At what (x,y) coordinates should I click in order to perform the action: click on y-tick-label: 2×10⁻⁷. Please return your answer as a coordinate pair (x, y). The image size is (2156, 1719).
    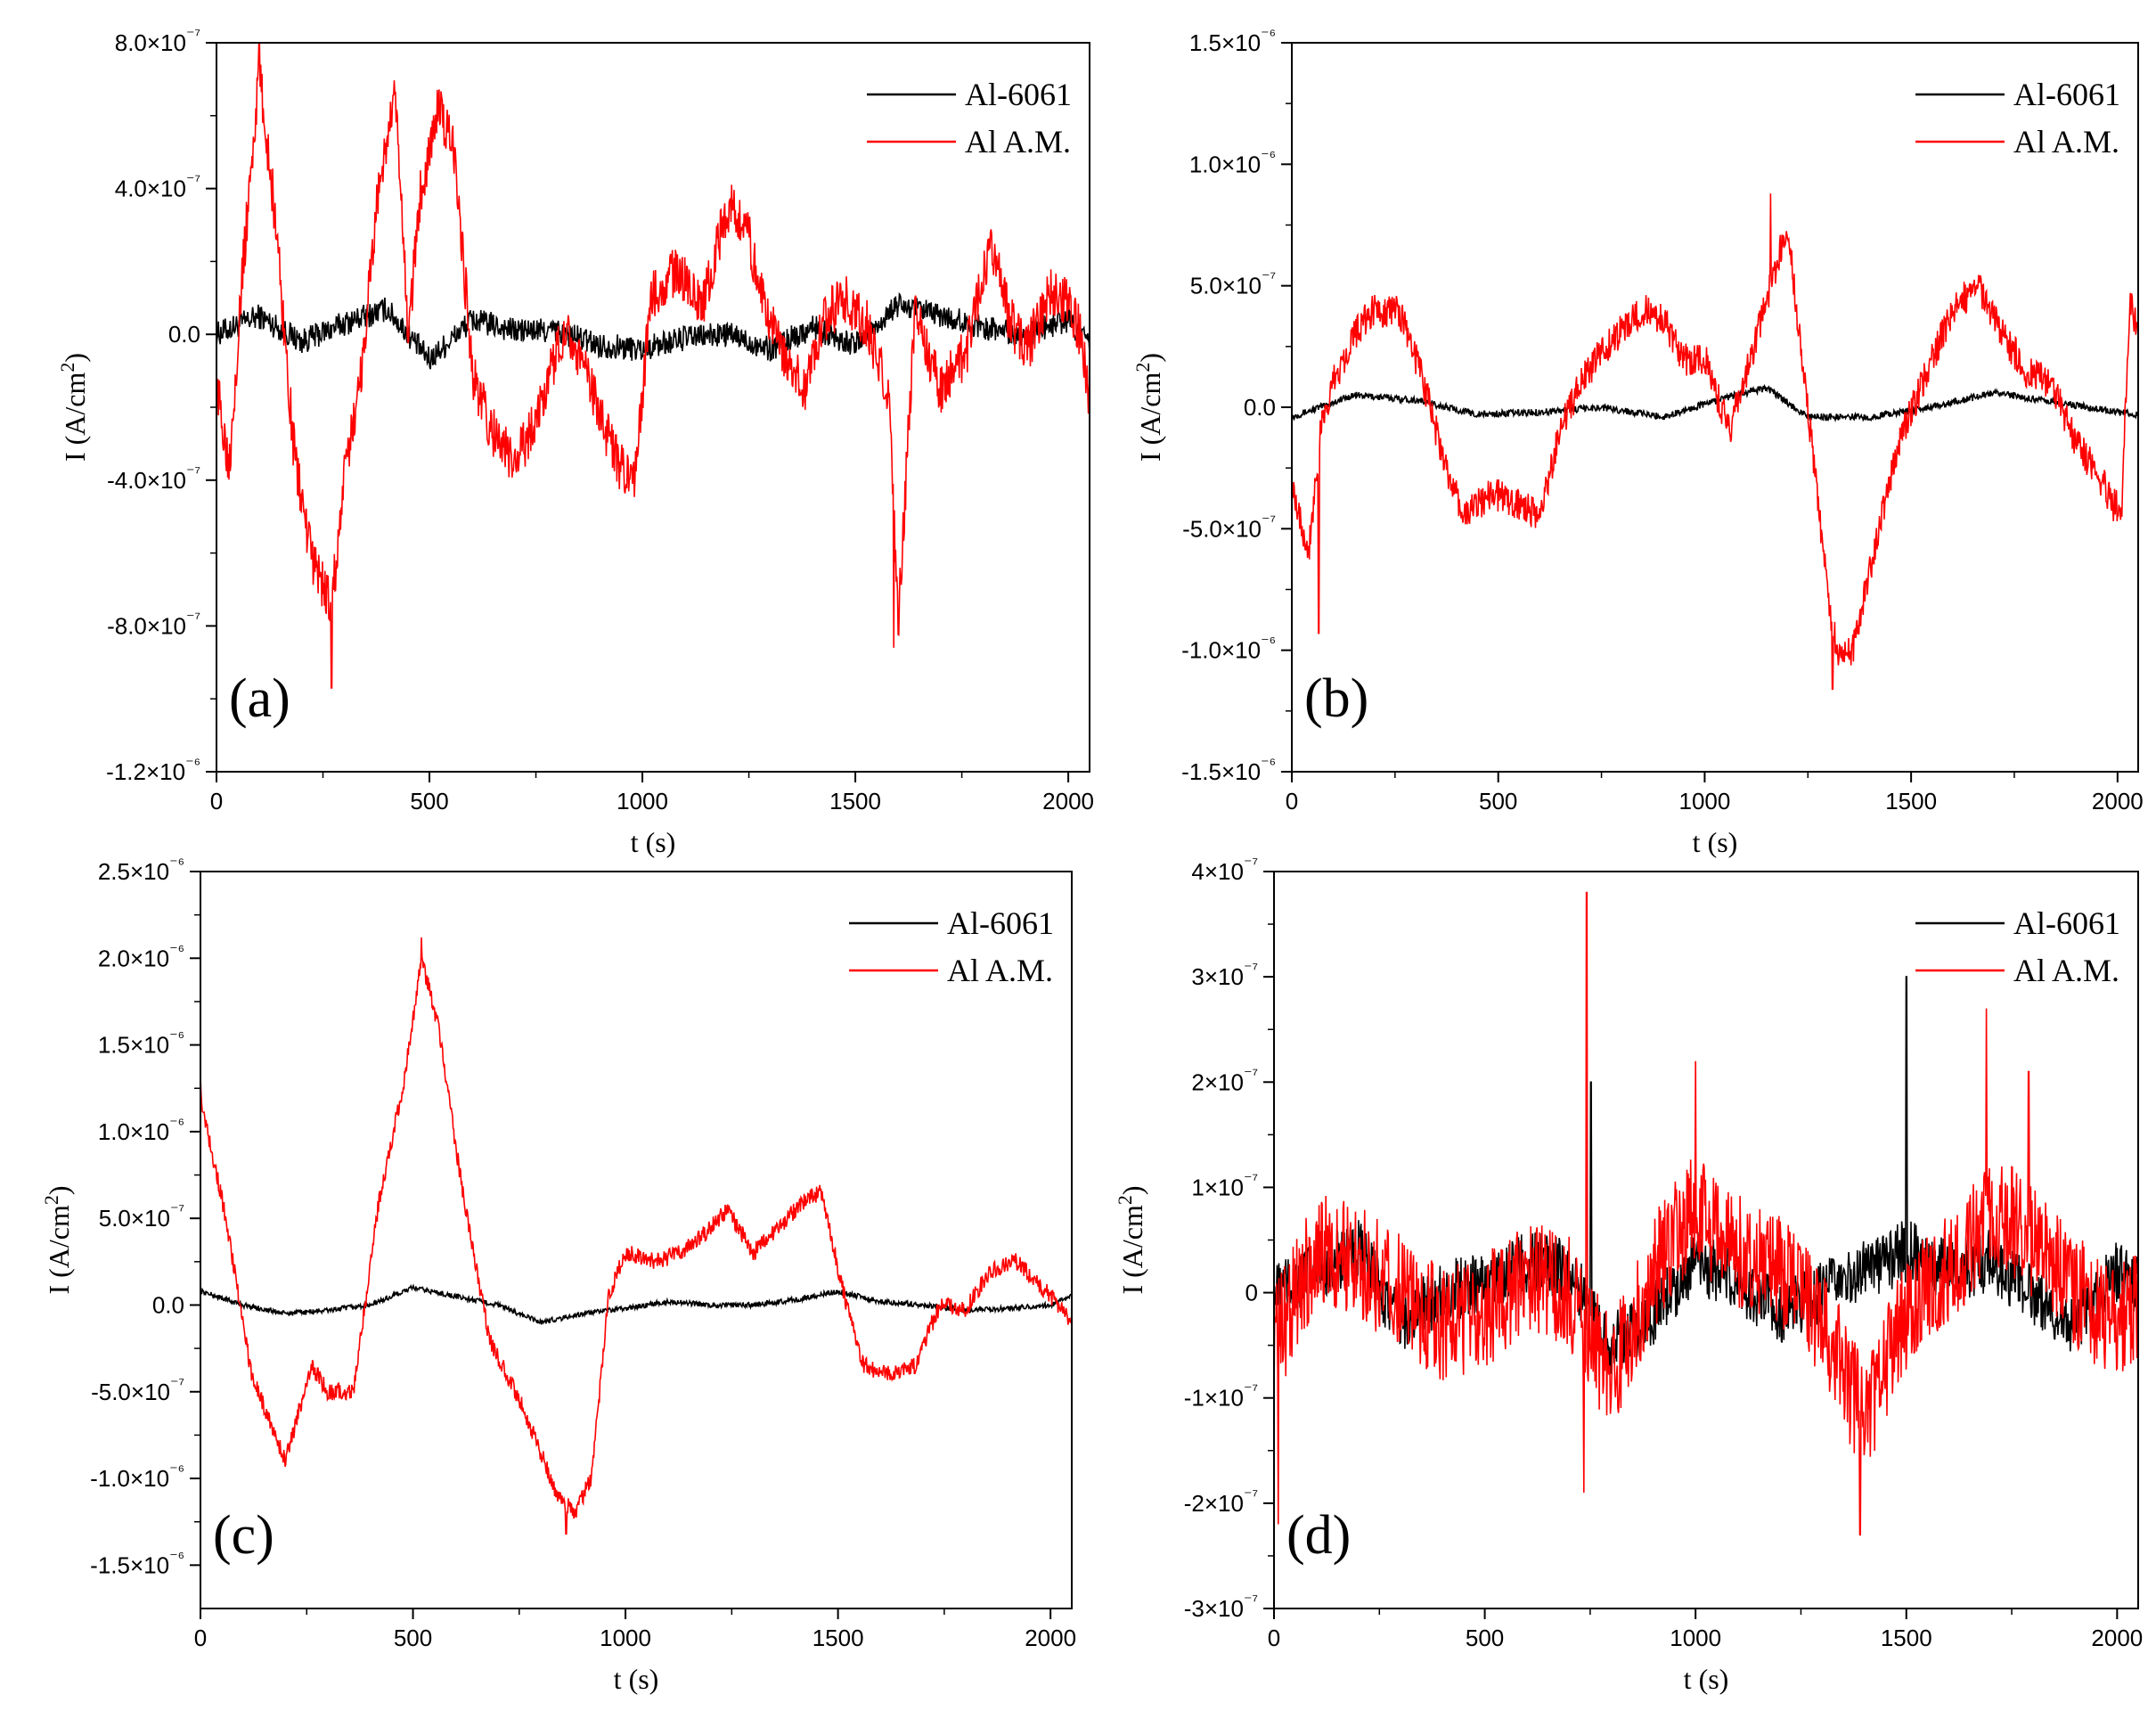
    Looking at the image, I should click on (1224, 1080).